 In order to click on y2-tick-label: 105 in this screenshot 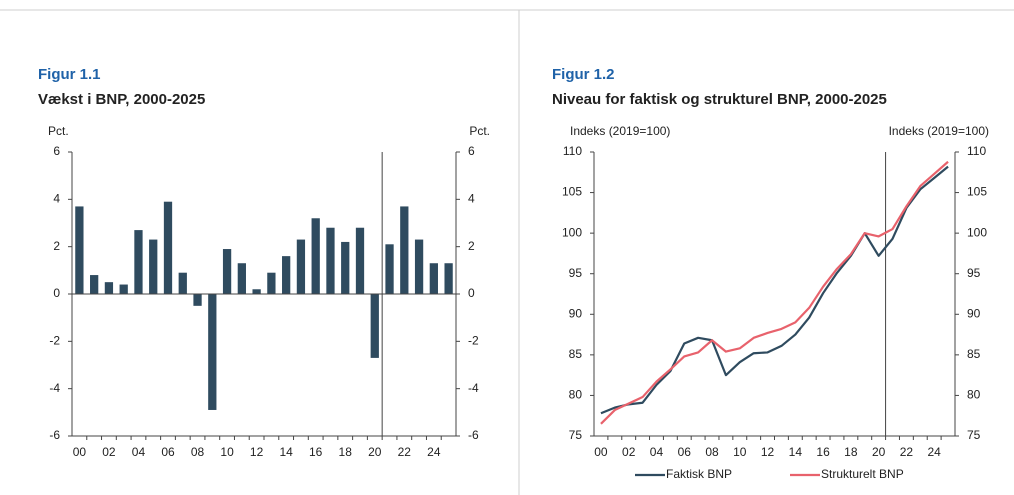, I will do `click(977, 192)`.